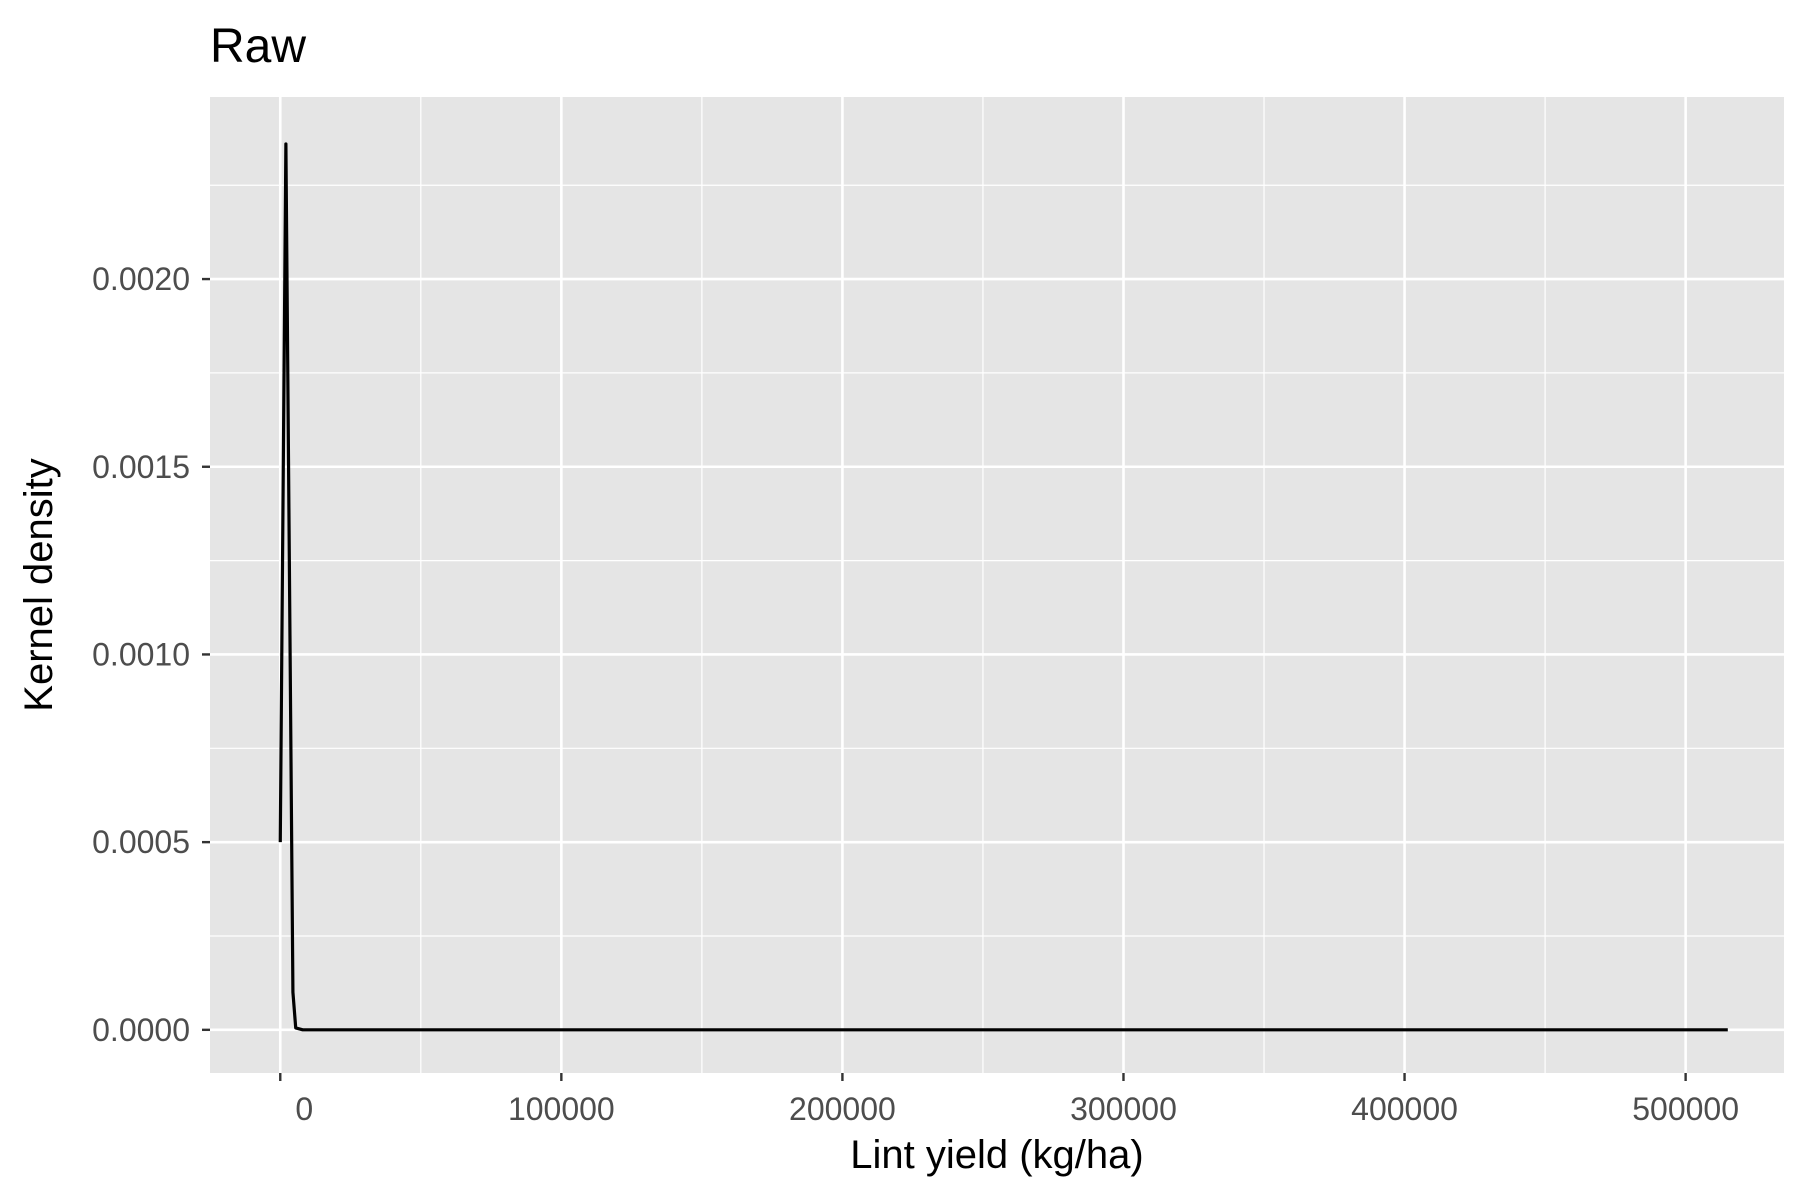 This screenshot has height=1200, width=1800. I want to click on chart-title: Raw, so click(258, 46).